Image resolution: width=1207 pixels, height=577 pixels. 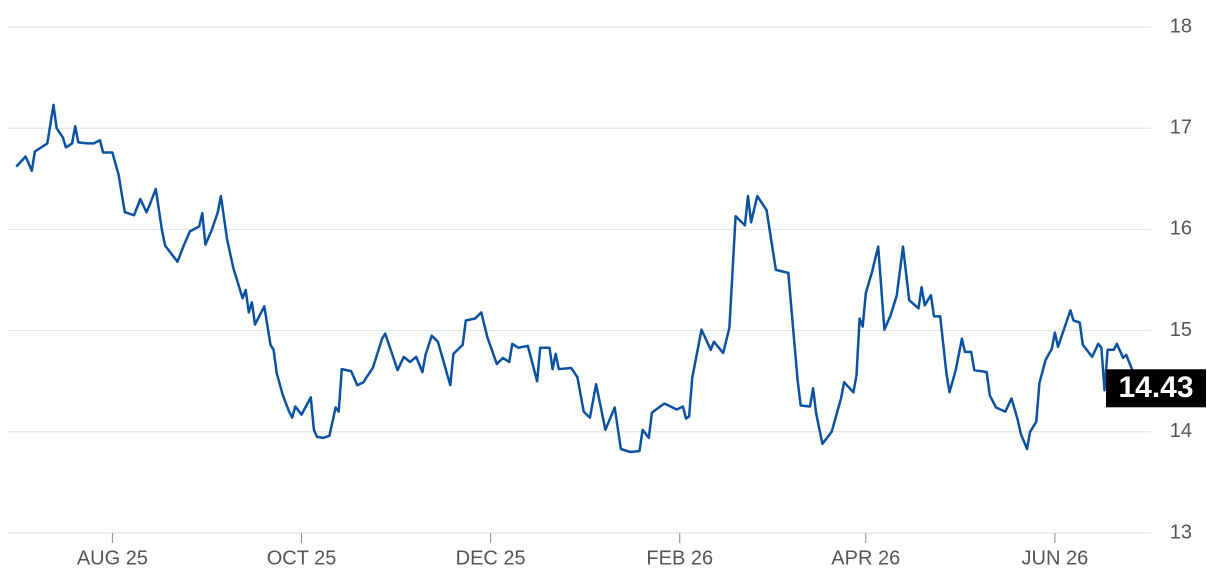 I want to click on y-tick-label: 17, so click(x=1181, y=127).